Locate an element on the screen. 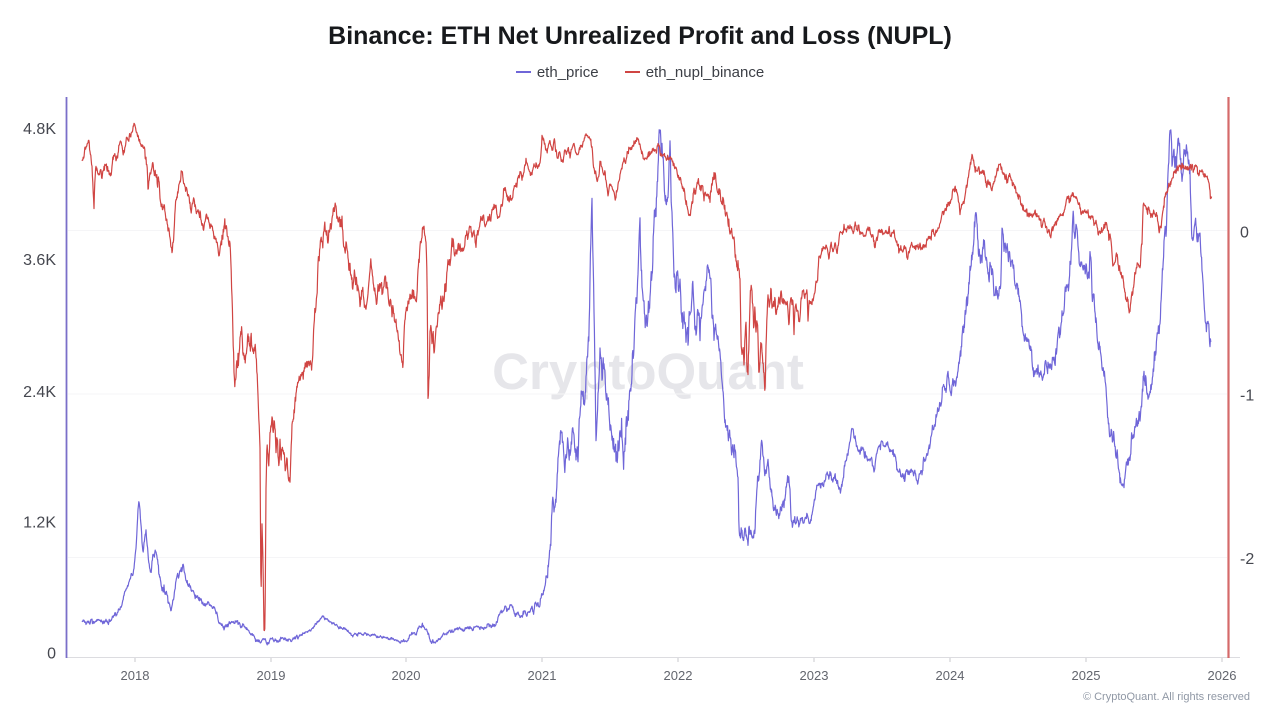  svg-text: 2018 is located at coordinates (135, 675).